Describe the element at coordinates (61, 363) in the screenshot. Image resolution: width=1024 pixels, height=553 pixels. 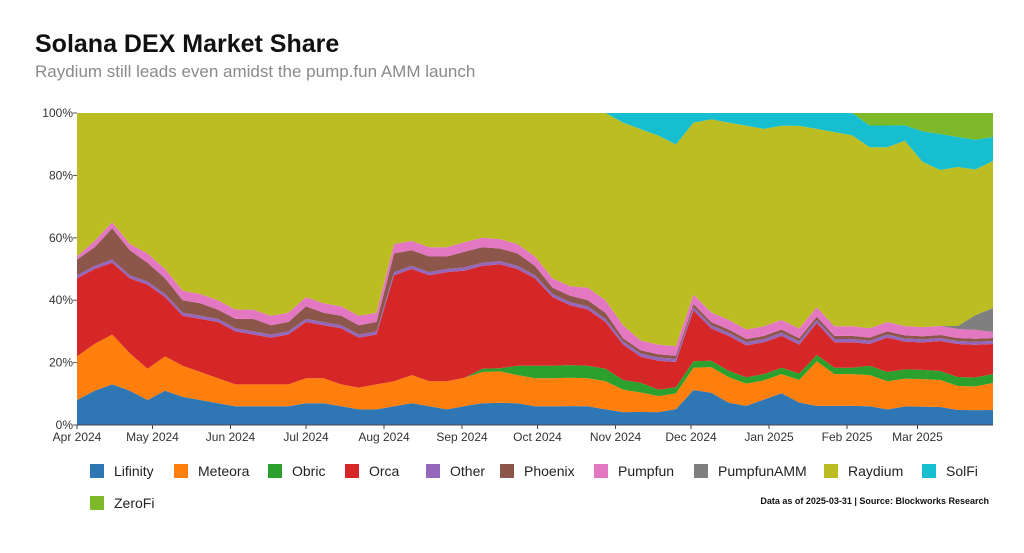
I see `y-tick-label: 20%` at that location.